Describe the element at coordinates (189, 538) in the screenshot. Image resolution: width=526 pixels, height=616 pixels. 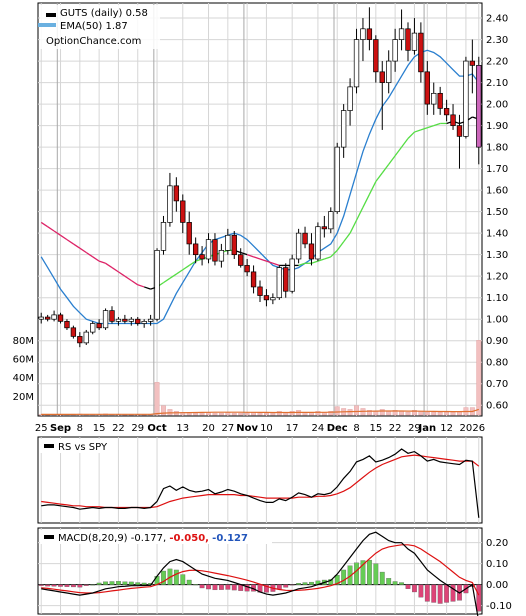
I see `macd-signal-value: -0.050,` at that location.